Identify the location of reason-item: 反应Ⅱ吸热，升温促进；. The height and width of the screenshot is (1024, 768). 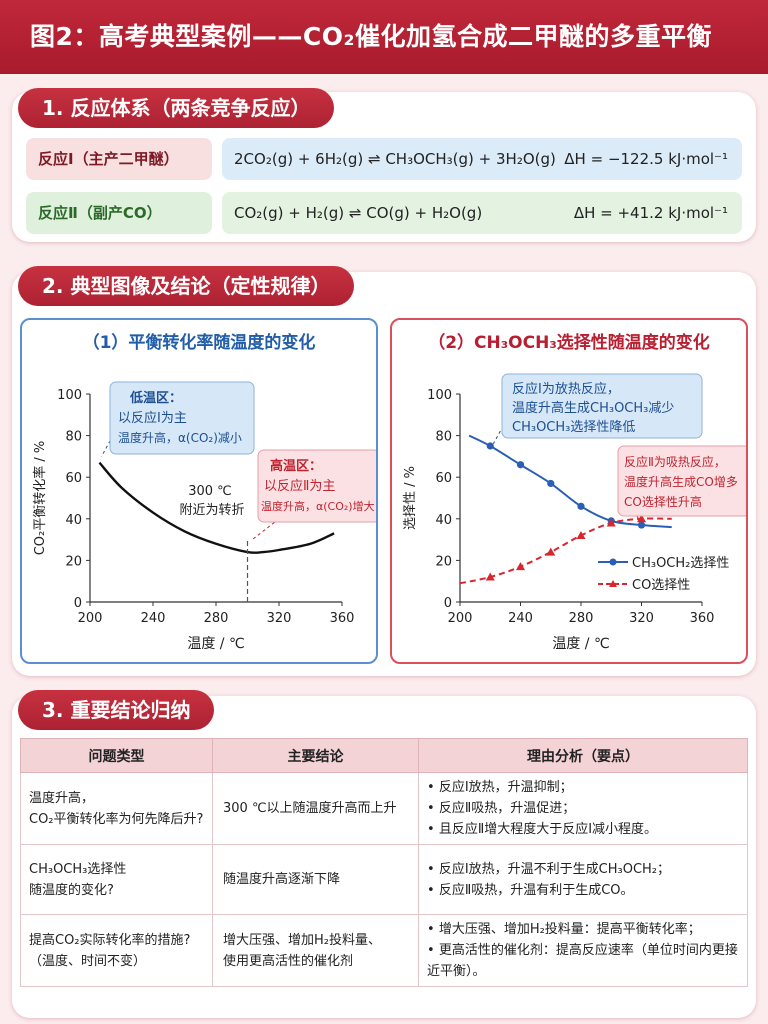
(583, 808).